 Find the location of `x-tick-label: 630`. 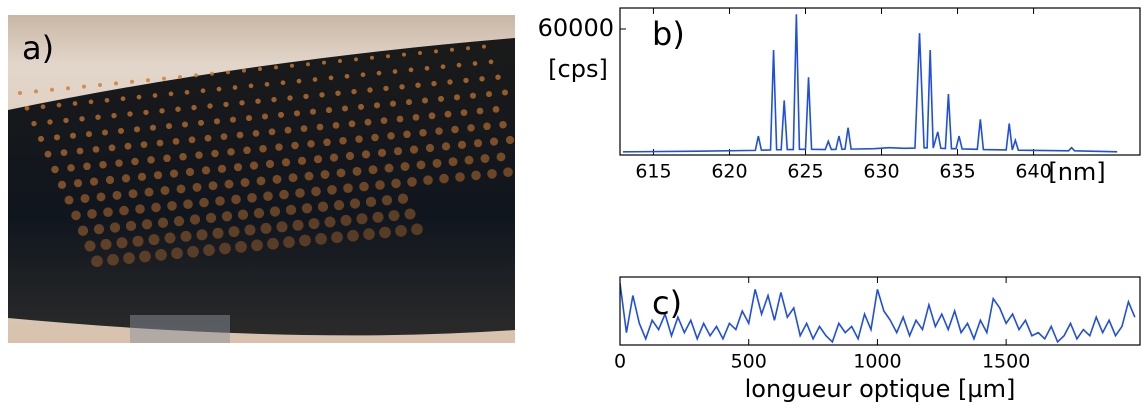

x-tick-label: 630 is located at coordinates (881, 172).